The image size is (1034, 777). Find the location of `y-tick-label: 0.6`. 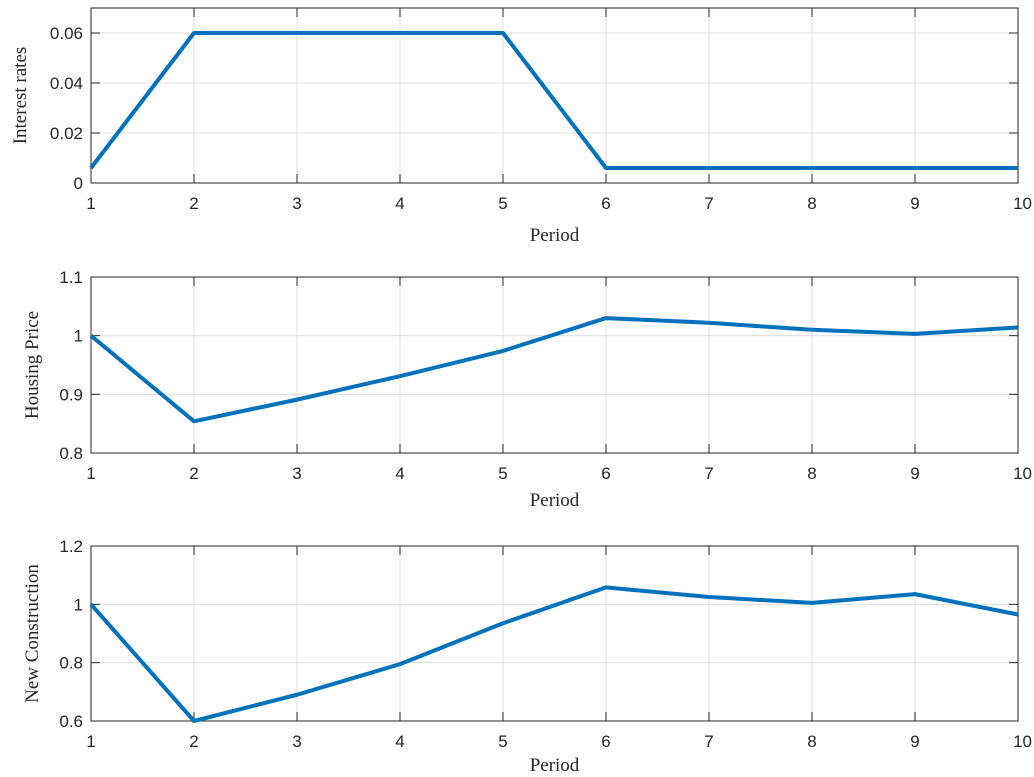

y-tick-label: 0.6 is located at coordinates (71, 721).